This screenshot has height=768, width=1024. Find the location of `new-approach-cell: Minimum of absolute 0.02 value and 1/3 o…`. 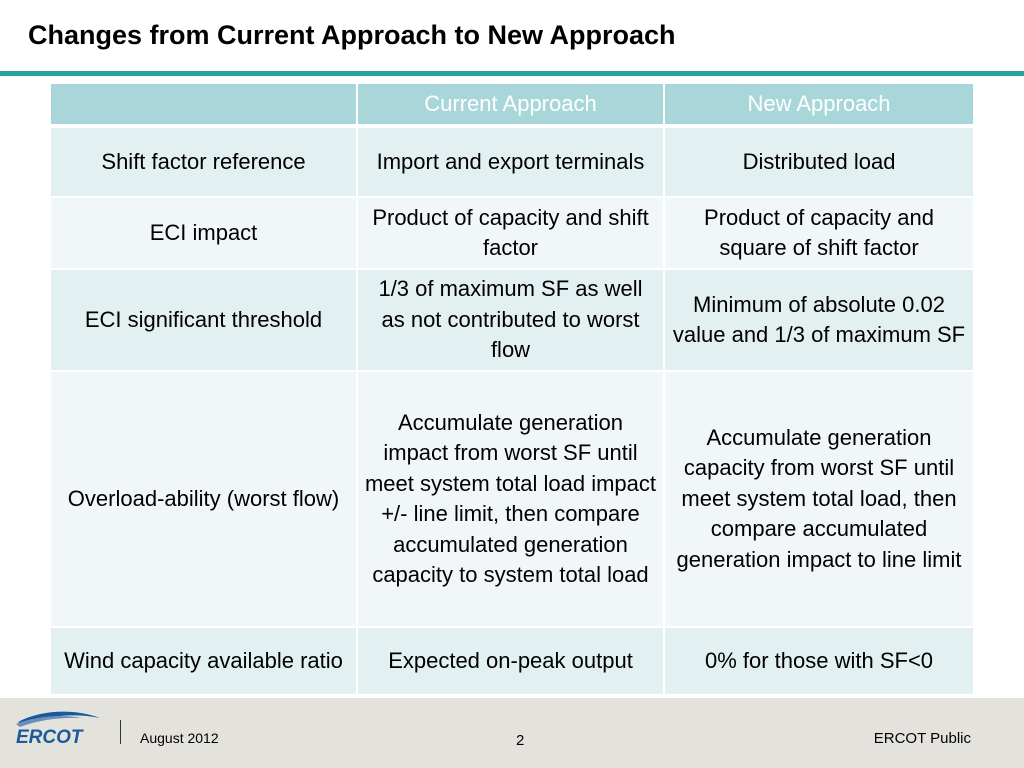

new-approach-cell: Minimum of absolute 0.02 value and 1/3 o… is located at coordinates (819, 321).